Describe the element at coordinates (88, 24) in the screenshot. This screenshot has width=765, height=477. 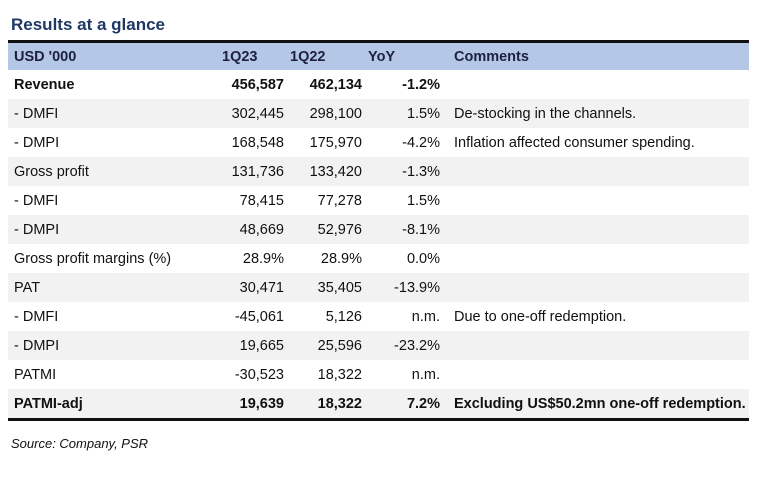
I see `page-title: Results at a glance` at that location.